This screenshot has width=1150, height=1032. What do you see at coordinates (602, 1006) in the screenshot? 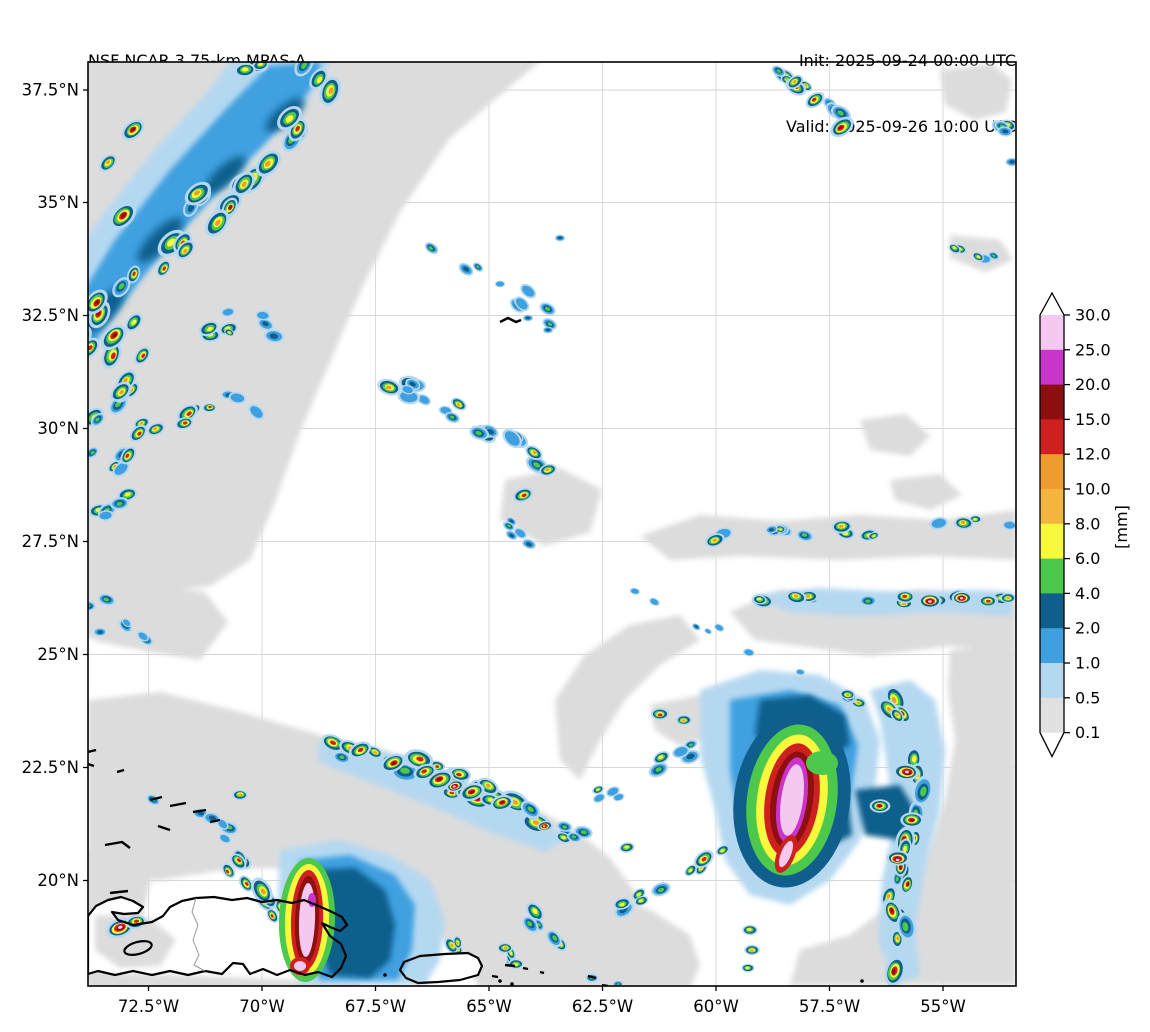
I see `lon-tick-label: 62.5°W` at bounding box center [602, 1006].